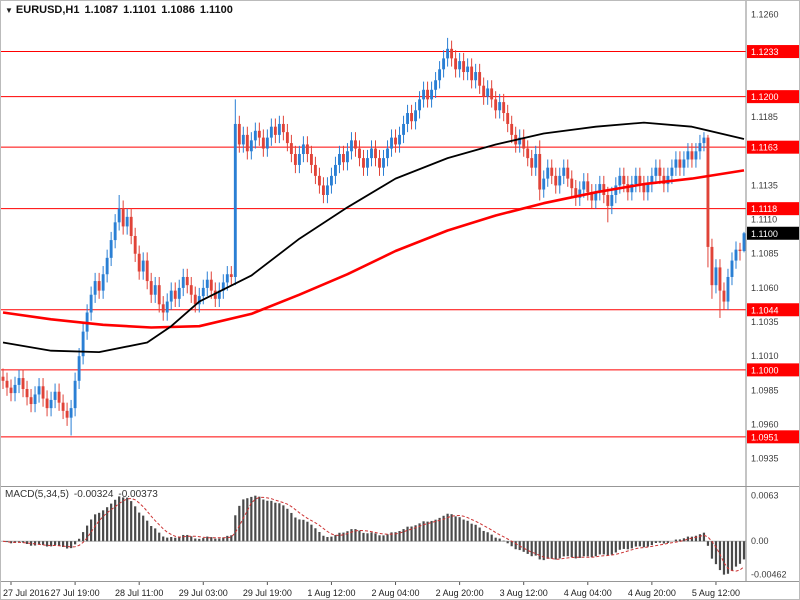 This screenshot has width=800, height=600. Describe the element at coordinates (375, 535) in the screenshot. I see `macd-histogram` at that location.